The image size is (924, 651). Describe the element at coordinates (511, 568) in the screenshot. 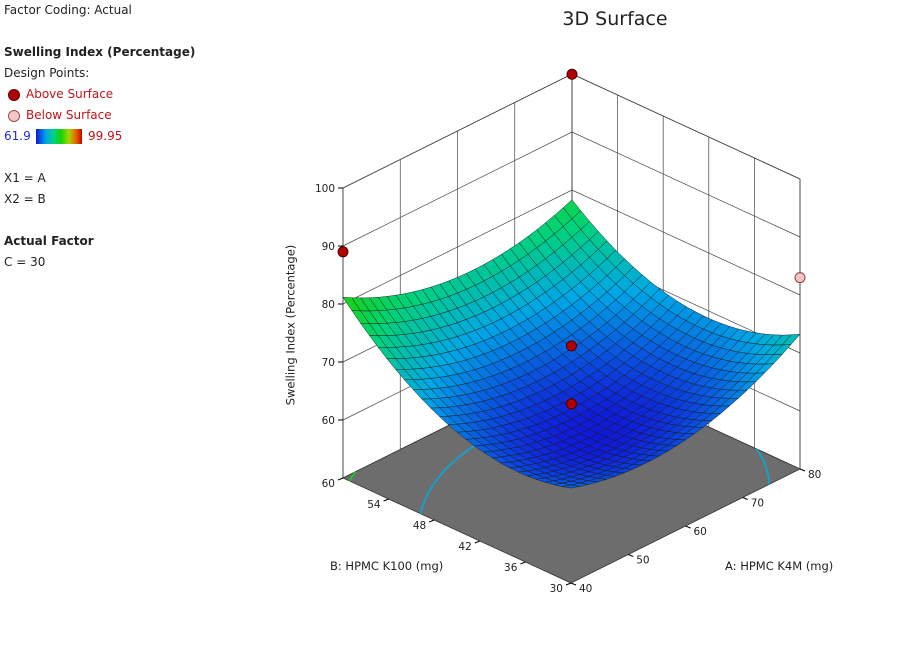

I see `y-tick-label: 36` at that location.